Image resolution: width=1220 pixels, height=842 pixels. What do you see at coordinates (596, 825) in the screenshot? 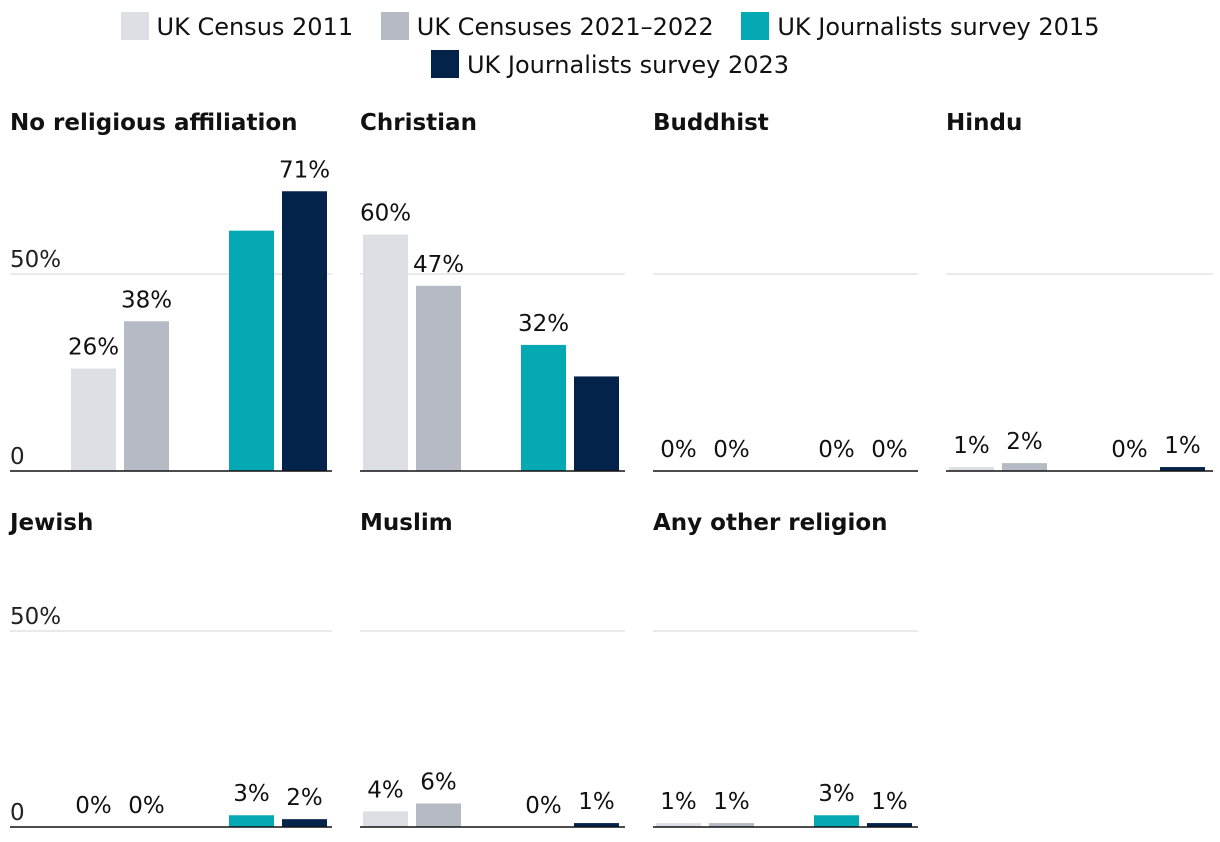
I see `bar-muslim-uk-journalists-survey-2023` at bounding box center [596, 825].